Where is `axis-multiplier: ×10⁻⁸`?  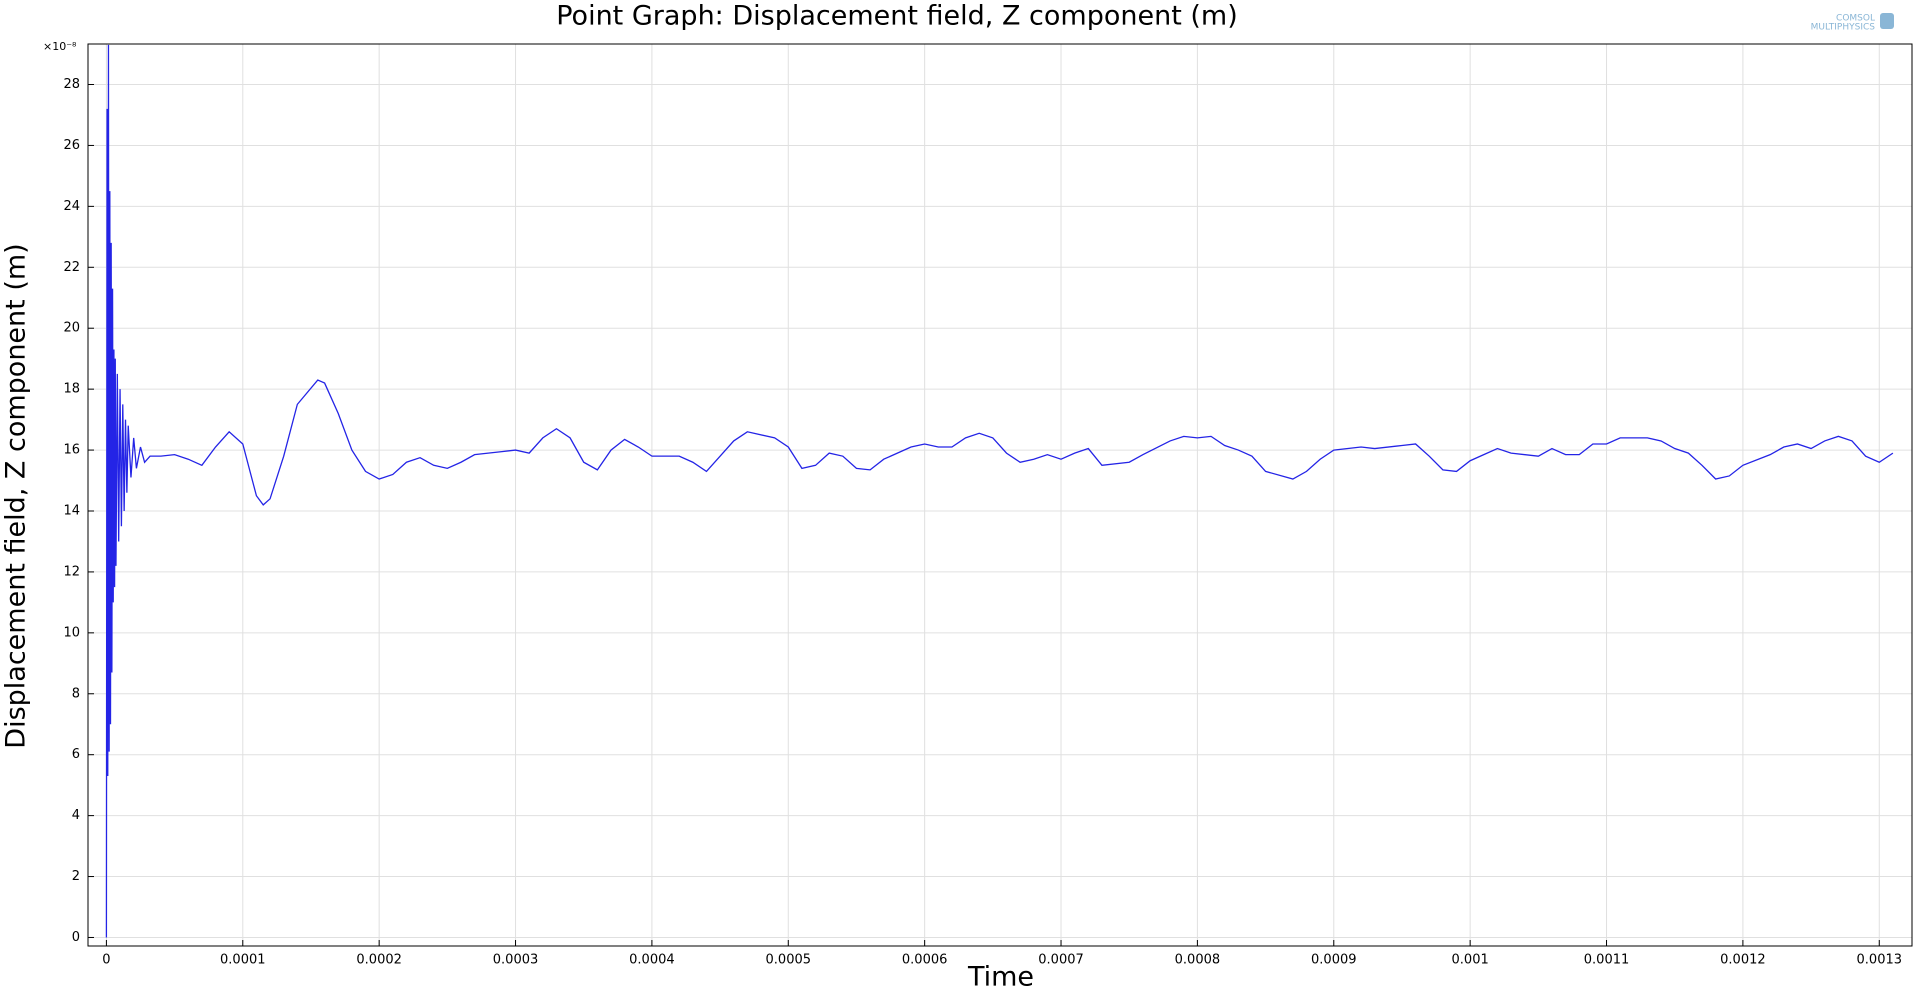
axis-multiplier: ×10⁻⁸ is located at coordinates (60, 46).